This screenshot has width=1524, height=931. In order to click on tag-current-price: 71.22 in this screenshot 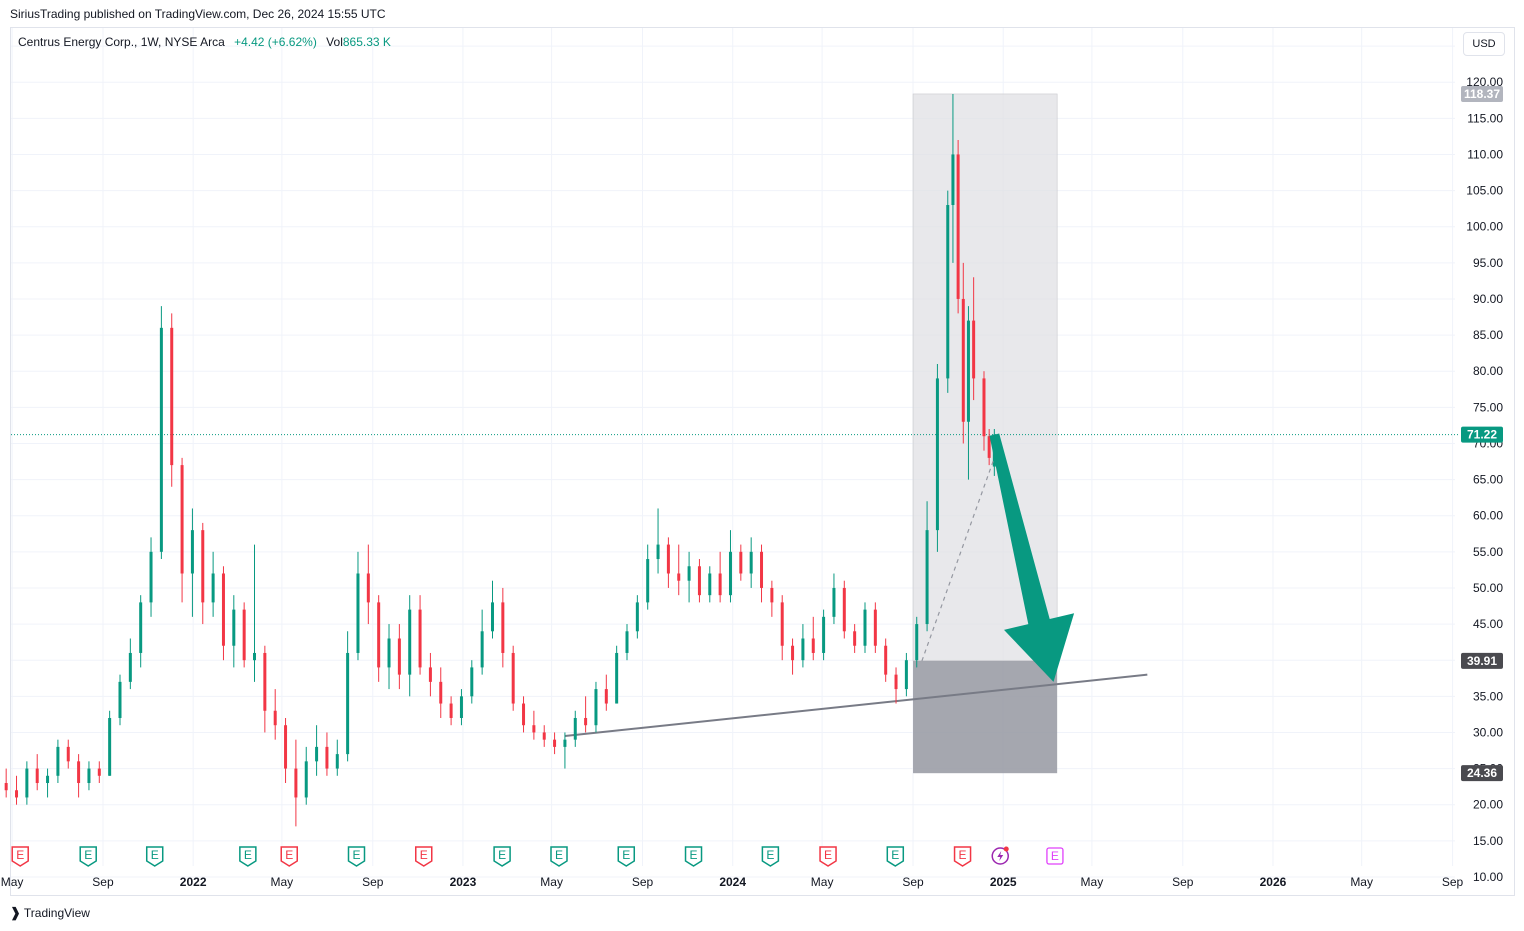, I will do `click(1482, 435)`.